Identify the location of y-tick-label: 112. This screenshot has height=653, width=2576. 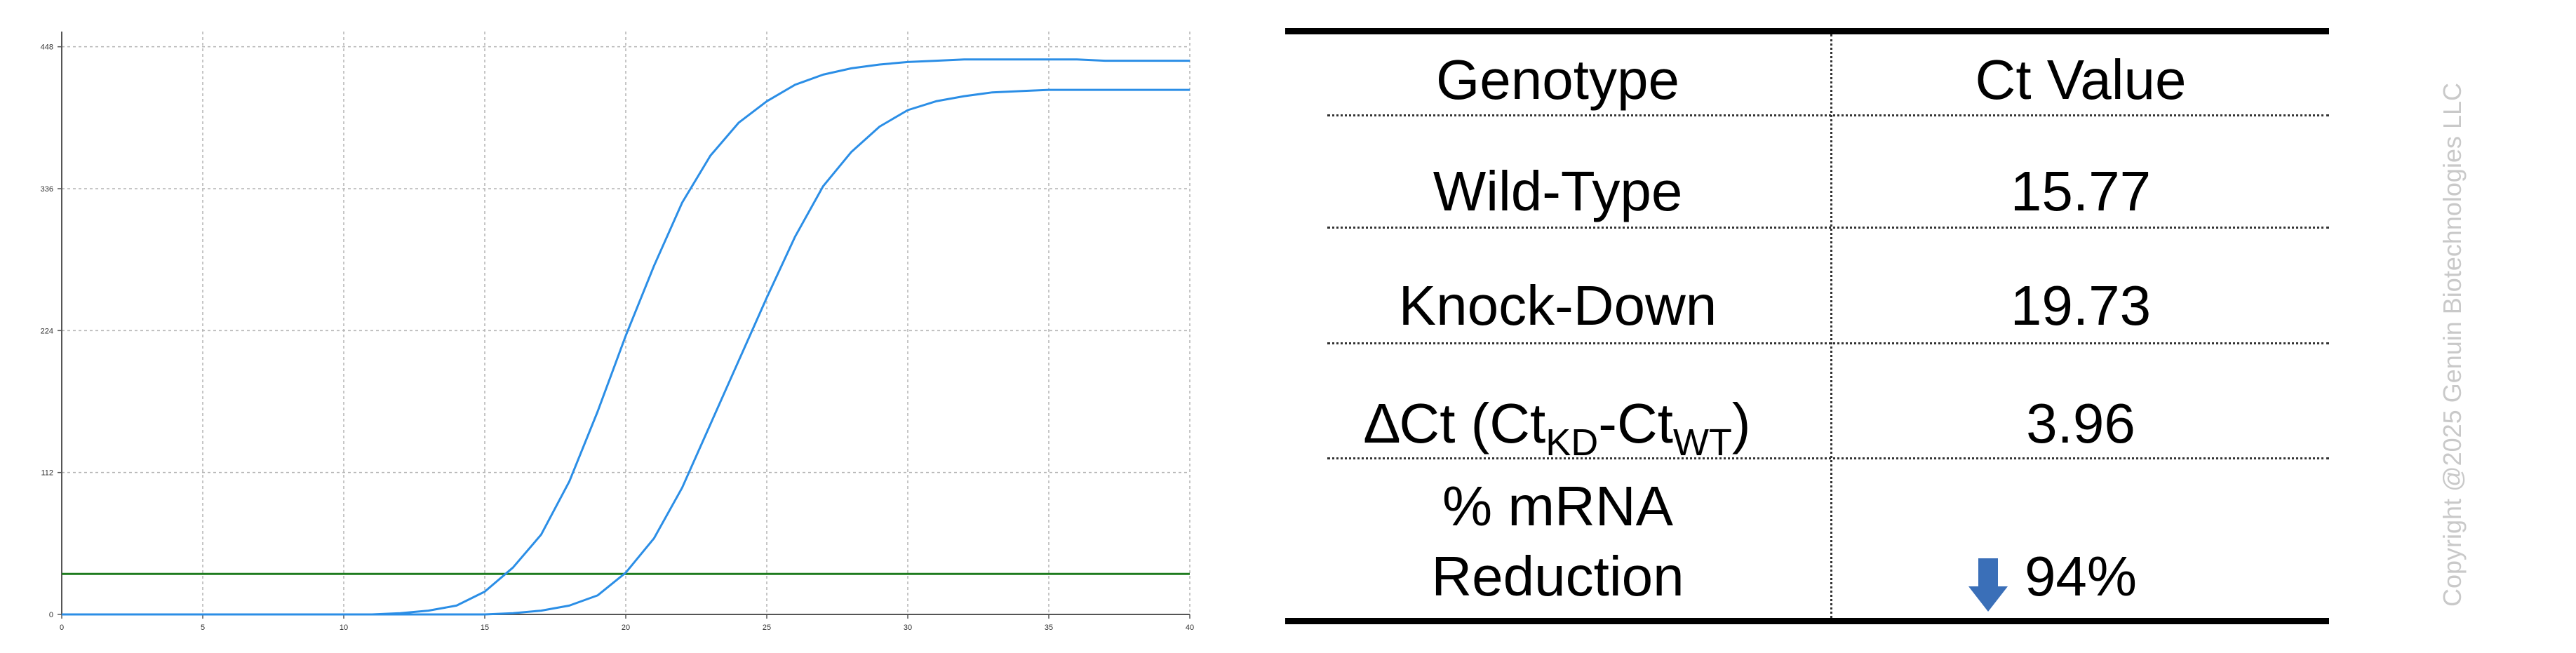
(47, 473).